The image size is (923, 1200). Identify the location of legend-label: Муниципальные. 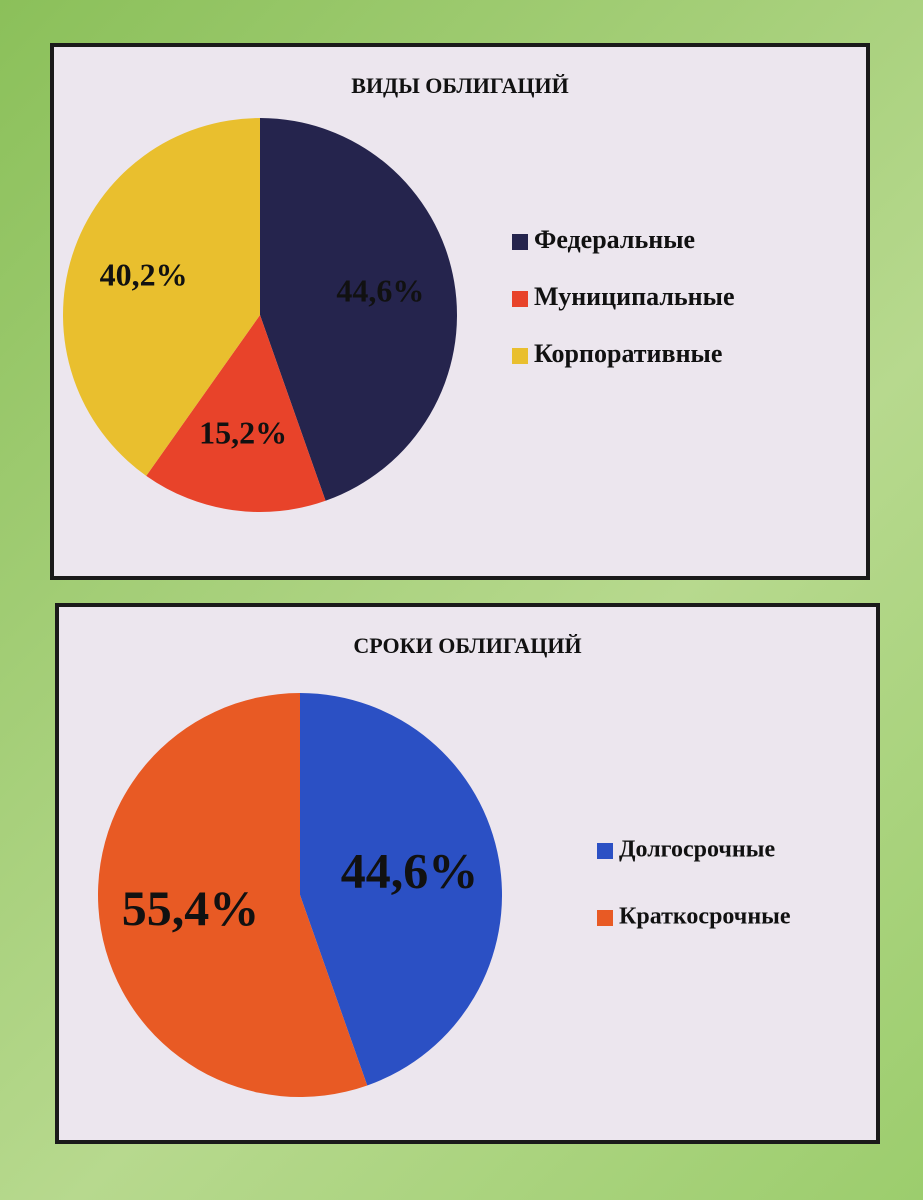
(634, 296).